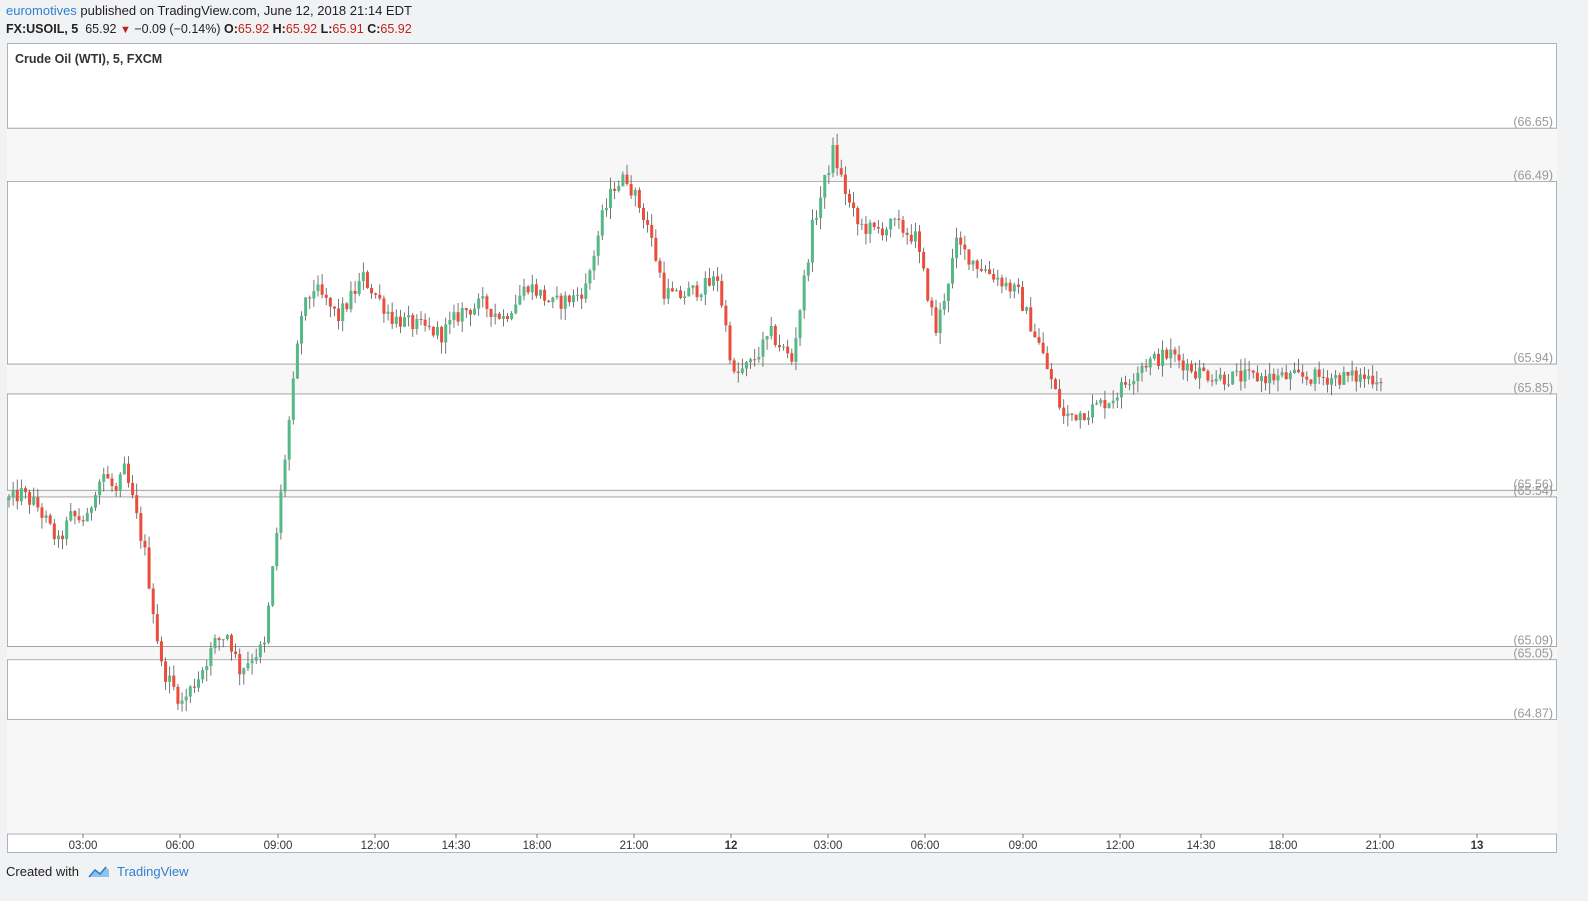  What do you see at coordinates (42, 29) in the screenshot?
I see `symbol-label: FX:USOIL, 5` at bounding box center [42, 29].